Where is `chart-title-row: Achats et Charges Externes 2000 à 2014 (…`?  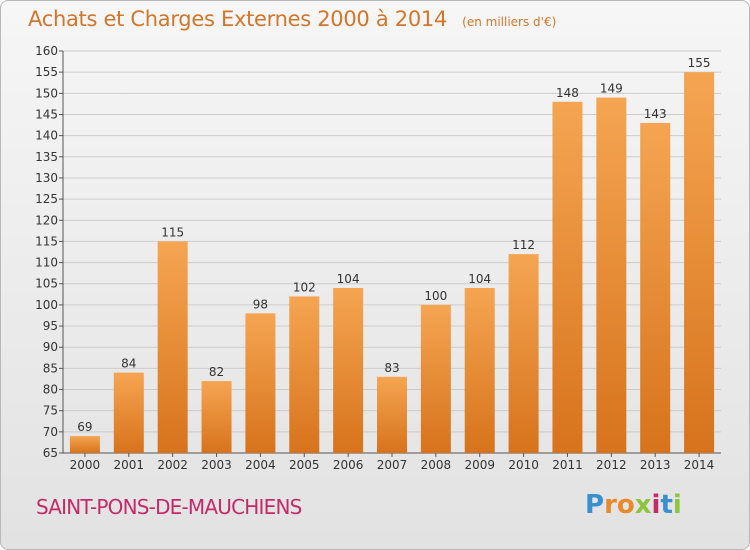 chart-title-row: Achats et Charges Externes 2000 à 2014 (… is located at coordinates (292, 19).